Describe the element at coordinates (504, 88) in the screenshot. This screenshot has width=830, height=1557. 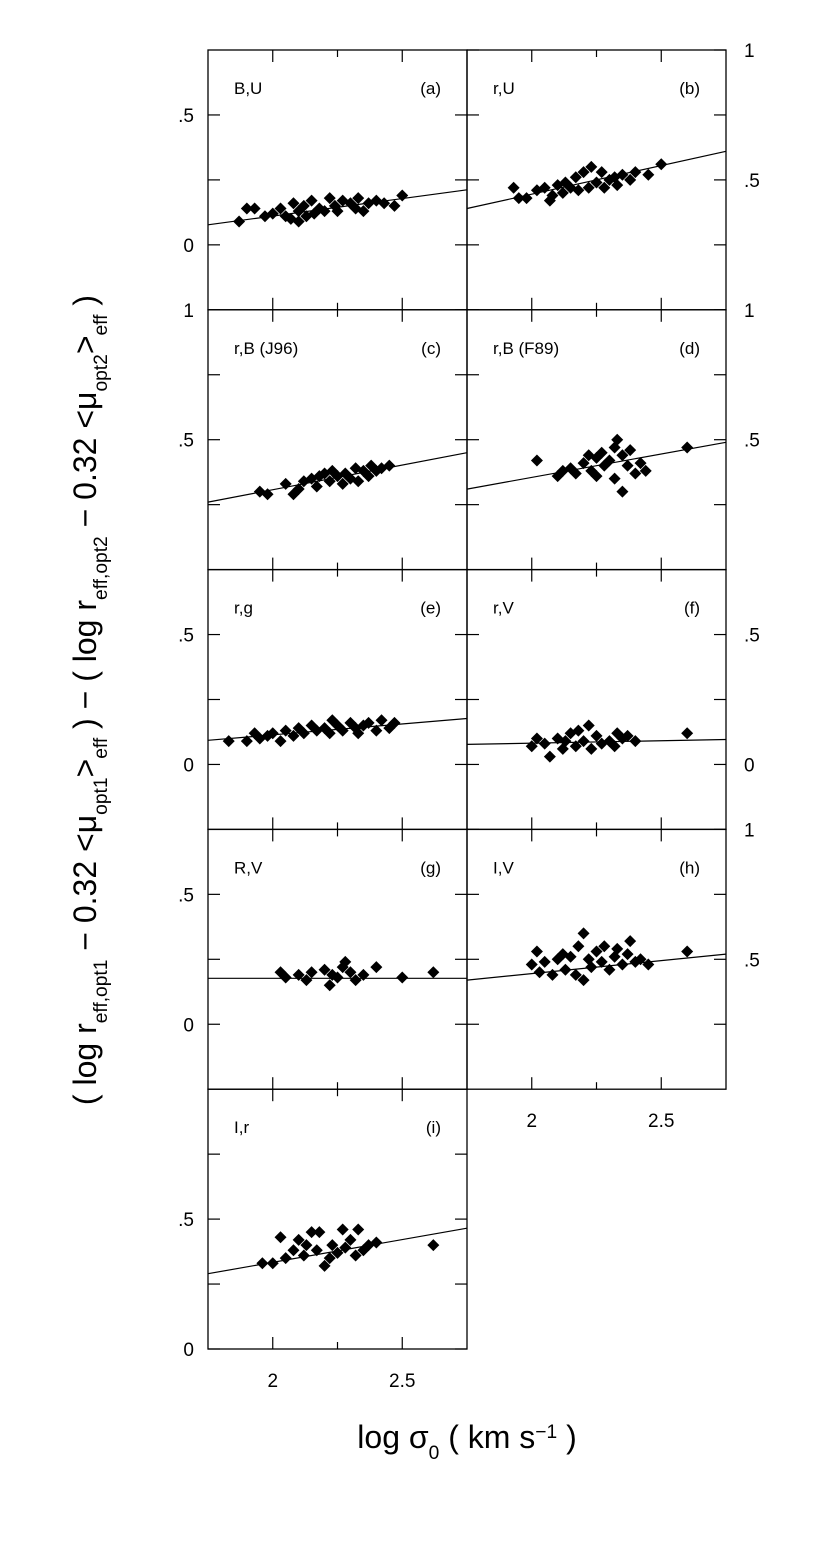
I see `panel-name: r,U` at that location.